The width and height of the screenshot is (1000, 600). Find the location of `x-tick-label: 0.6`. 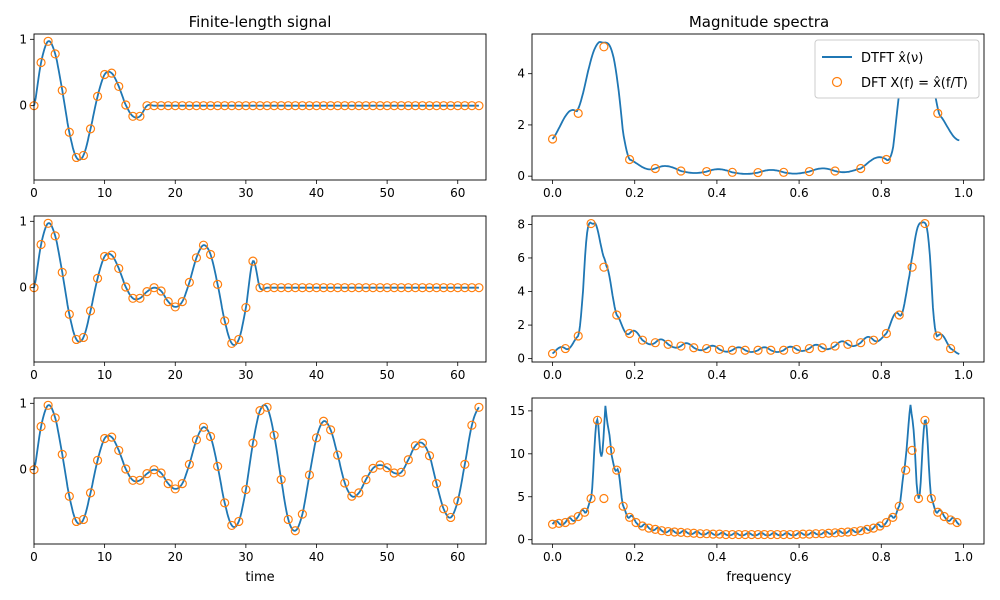

x-tick-label: 0.6 is located at coordinates (799, 193).